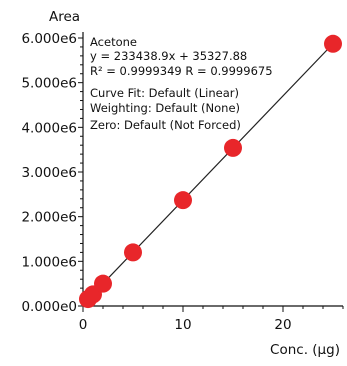  I want to click on annotation-line-4: Curve Fit: Default (Linear), so click(164, 93).